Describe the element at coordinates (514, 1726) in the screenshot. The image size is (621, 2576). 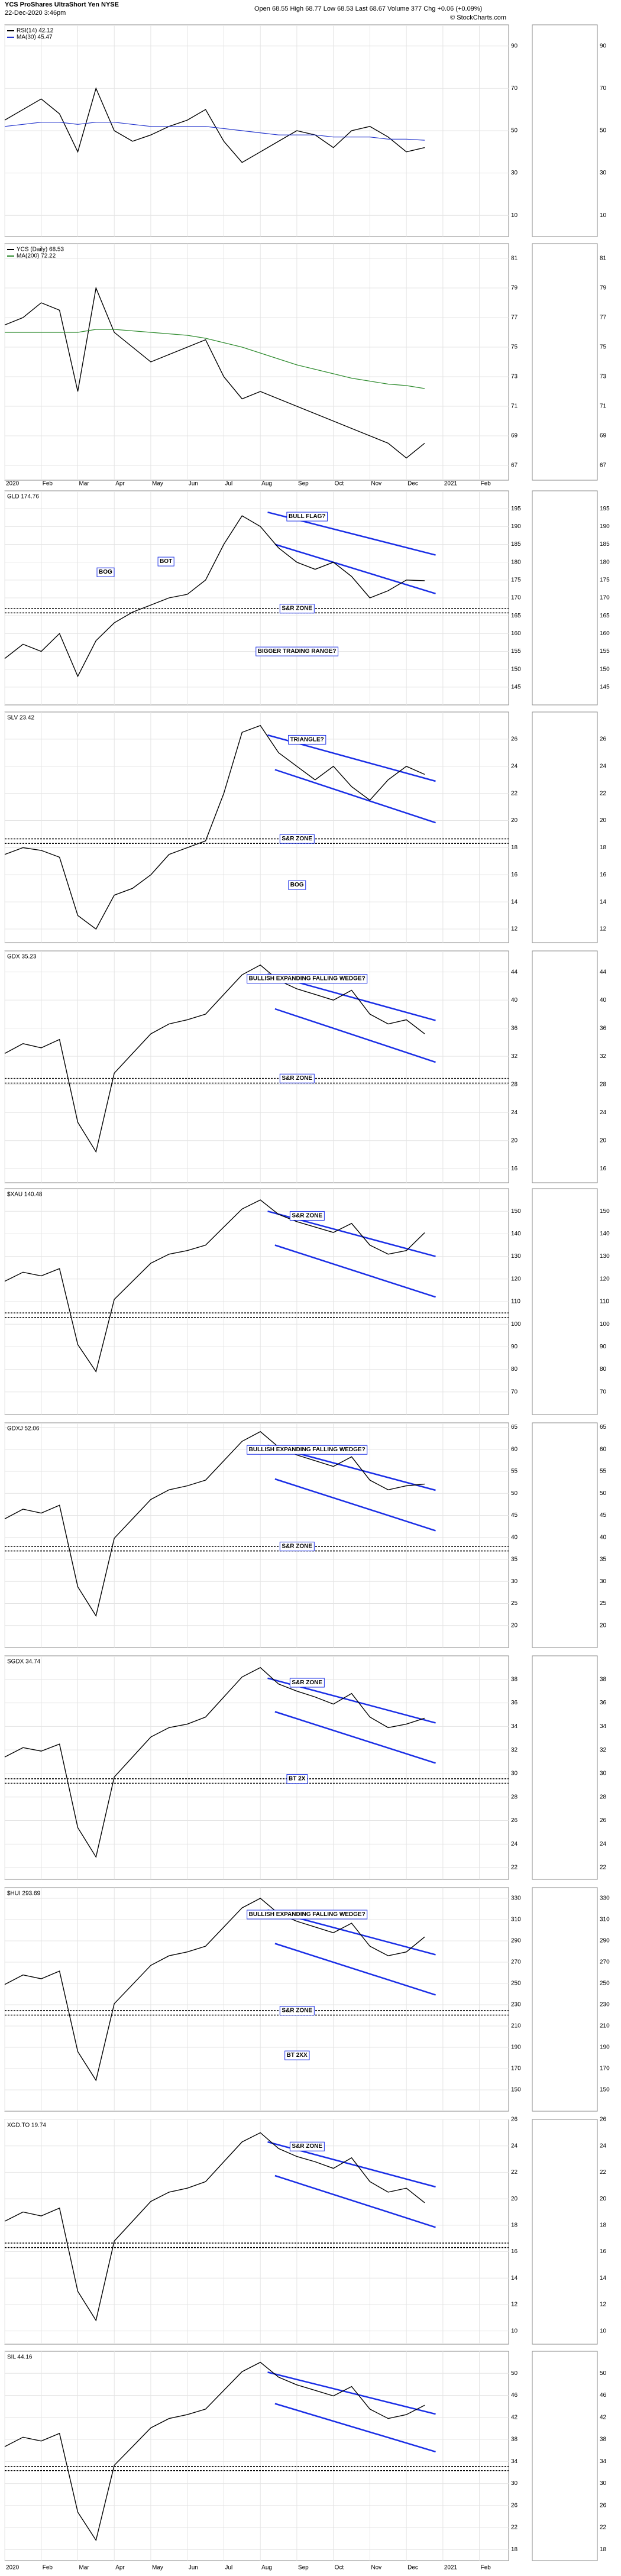
I see `y-tick-label: 34` at that location.